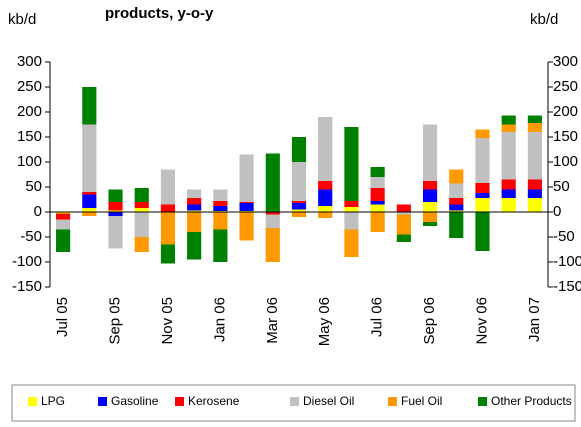 The width and height of the screenshot is (581, 427). What do you see at coordinates (27, 286) in the screenshot?
I see `y-tick-label: -150` at bounding box center [27, 286].